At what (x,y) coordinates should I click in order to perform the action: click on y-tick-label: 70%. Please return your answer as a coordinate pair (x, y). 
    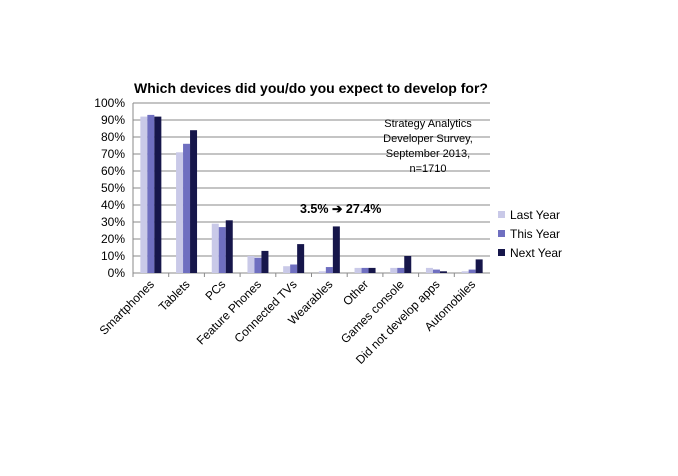
    Looking at the image, I should click on (113, 154).